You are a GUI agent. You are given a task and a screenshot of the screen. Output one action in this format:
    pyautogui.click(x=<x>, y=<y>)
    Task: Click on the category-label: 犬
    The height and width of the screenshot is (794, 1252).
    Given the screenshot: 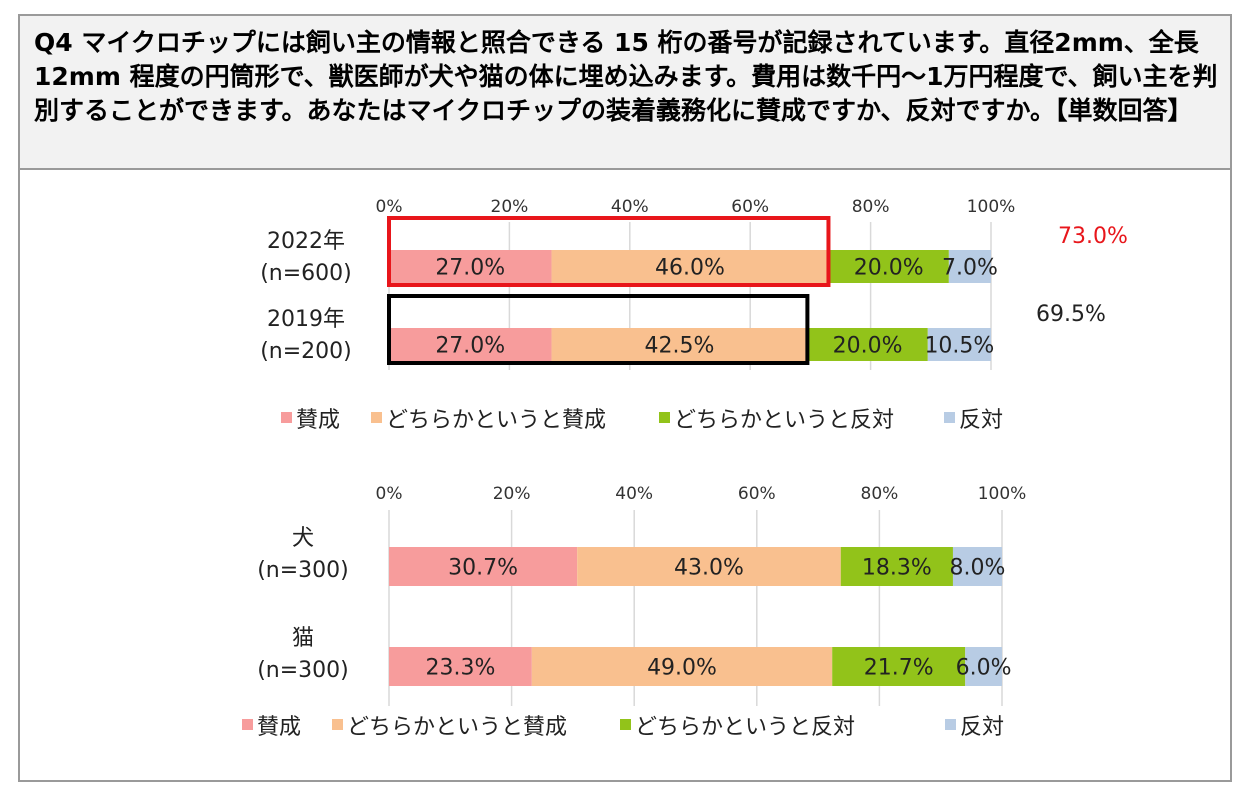 What is the action you would take?
    pyautogui.click(x=303, y=538)
    